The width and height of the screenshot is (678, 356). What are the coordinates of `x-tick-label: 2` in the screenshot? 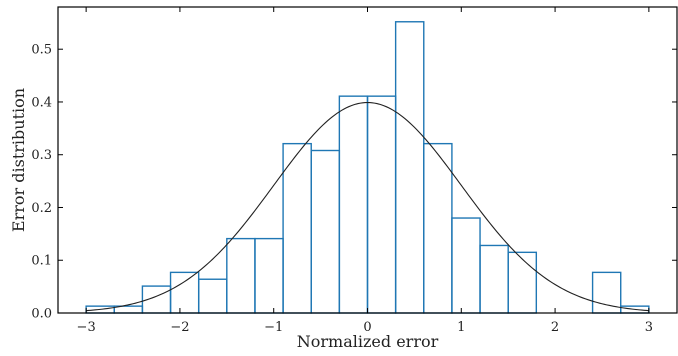 It's located at (555, 327).